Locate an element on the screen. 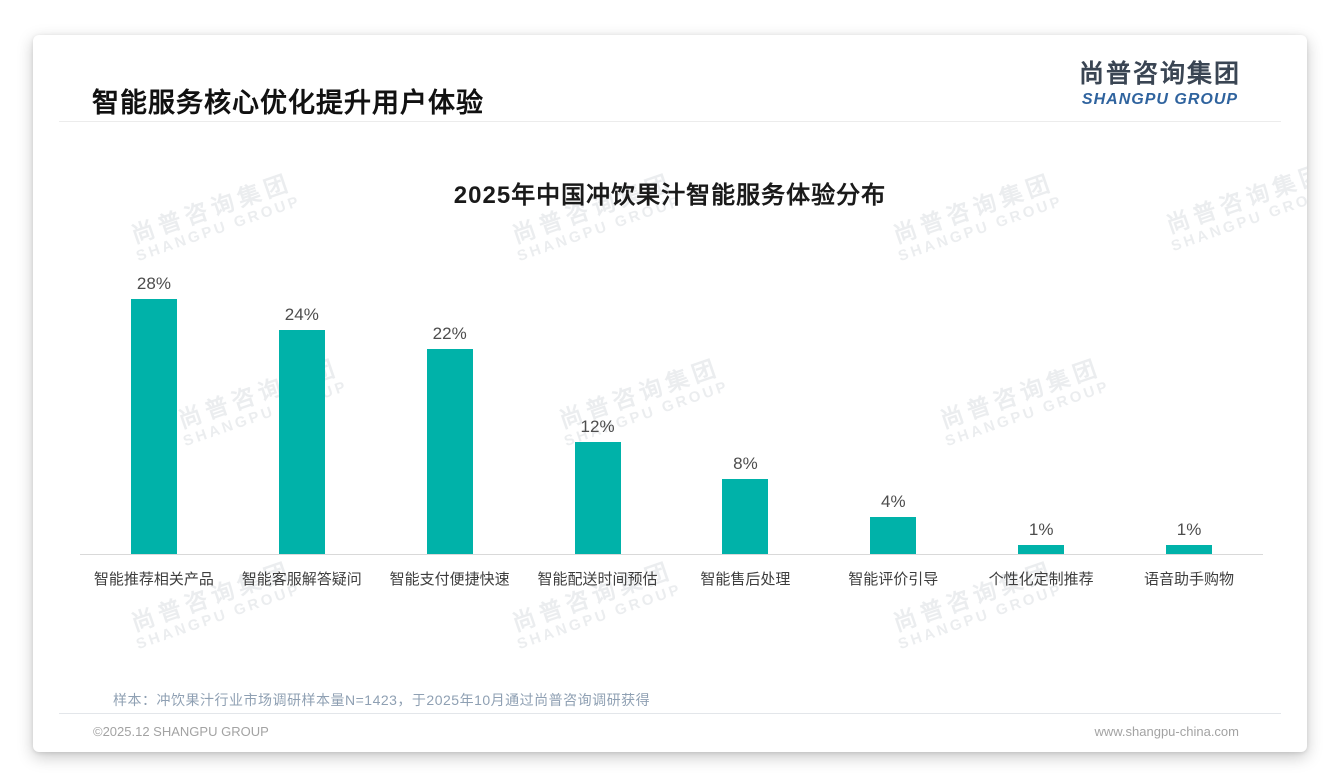 This screenshot has width=1340, height=780. x-axis-label: 智能支付便捷快速 is located at coordinates (449, 579).